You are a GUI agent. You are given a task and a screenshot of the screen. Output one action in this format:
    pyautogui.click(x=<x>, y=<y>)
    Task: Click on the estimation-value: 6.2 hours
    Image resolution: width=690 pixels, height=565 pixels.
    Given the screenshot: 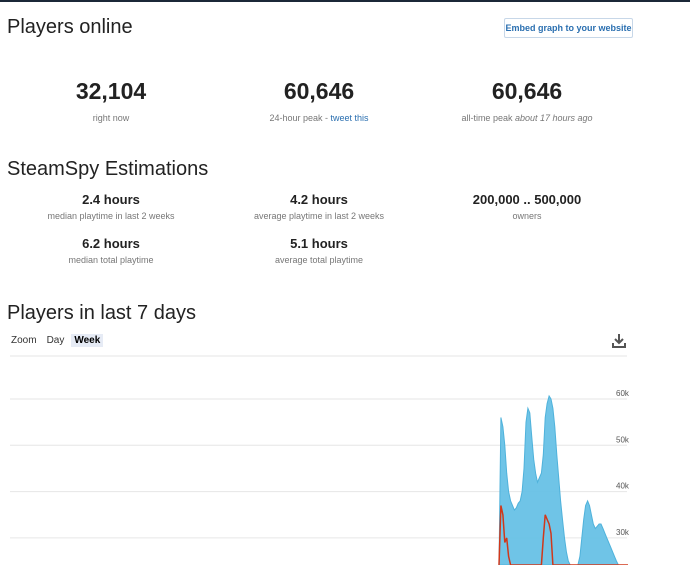 What is the action you would take?
    pyautogui.click(x=111, y=243)
    